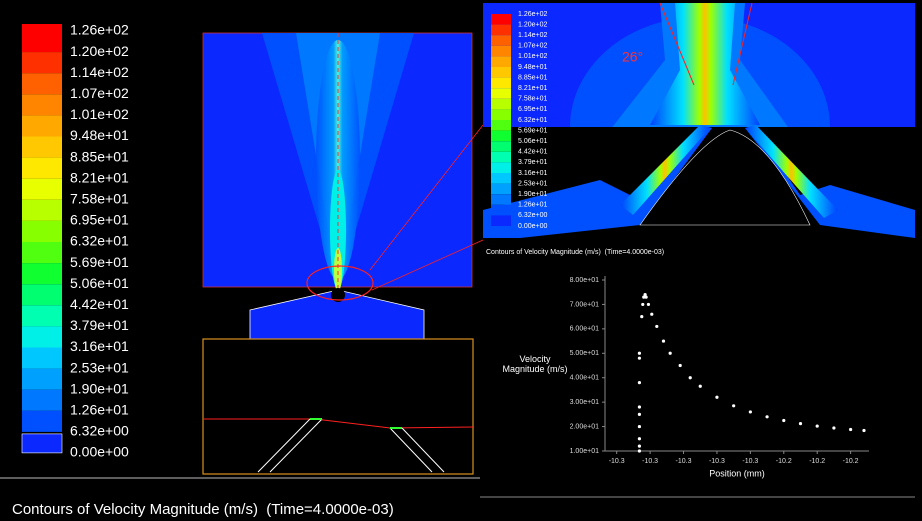 This screenshot has width=922, height=521. I want to click on inset-colorbar-label: 1.26e+01, so click(532, 205).